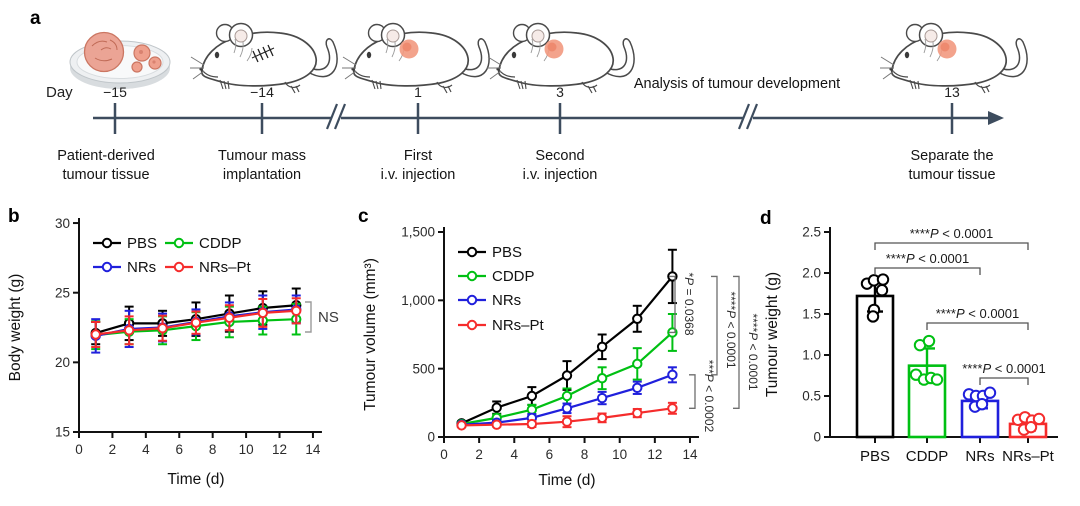 The height and width of the screenshot is (506, 1080). Describe the element at coordinates (560, 92) in the screenshot. I see `timeline-day-3: 3` at that location.